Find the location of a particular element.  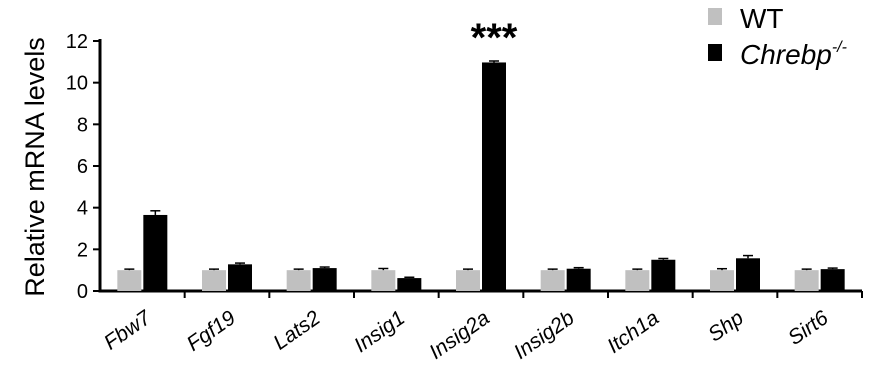

x-category-label: Fbw7 is located at coordinates (128, 330).